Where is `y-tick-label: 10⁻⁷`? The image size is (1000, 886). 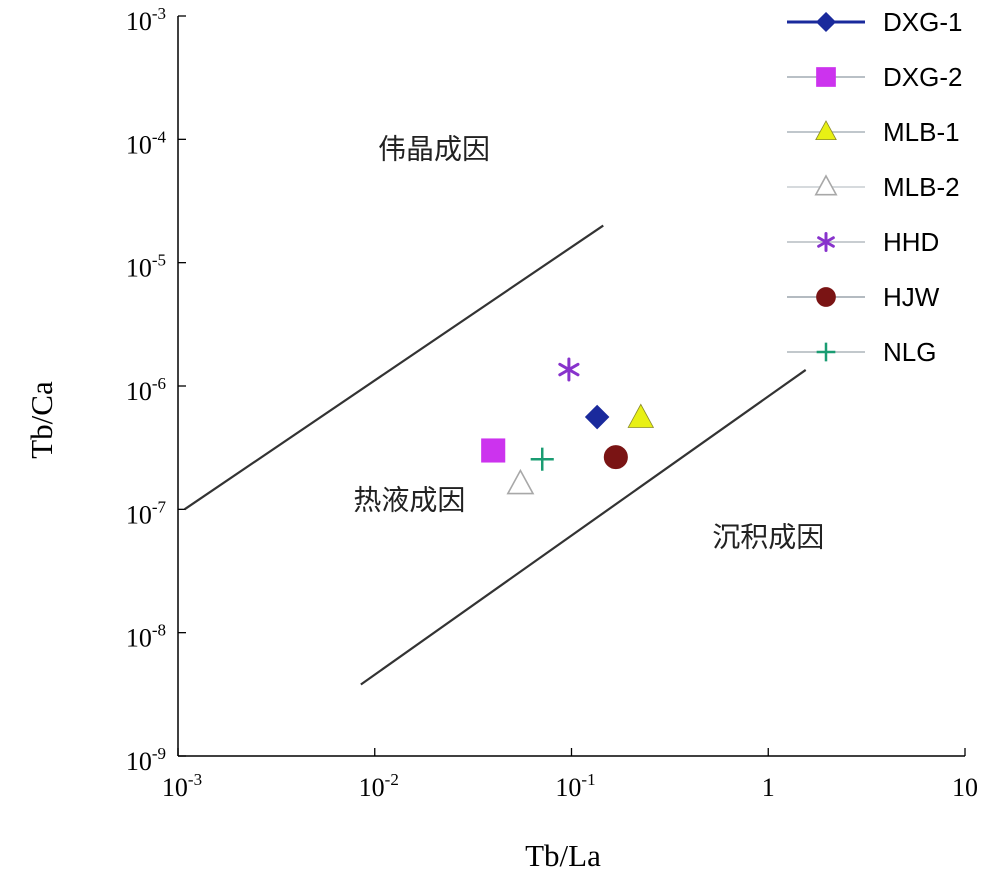
y-tick-label: 10⁻⁷ is located at coordinates (146, 513).